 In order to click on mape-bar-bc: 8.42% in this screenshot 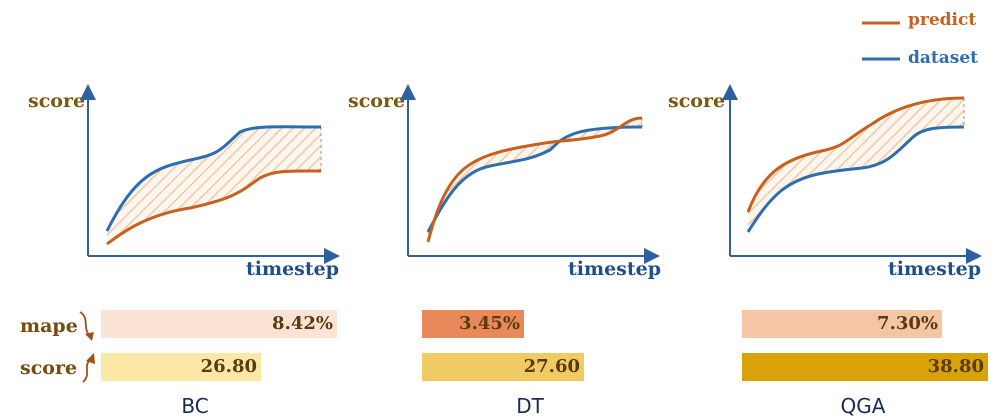, I will do `click(219, 324)`.